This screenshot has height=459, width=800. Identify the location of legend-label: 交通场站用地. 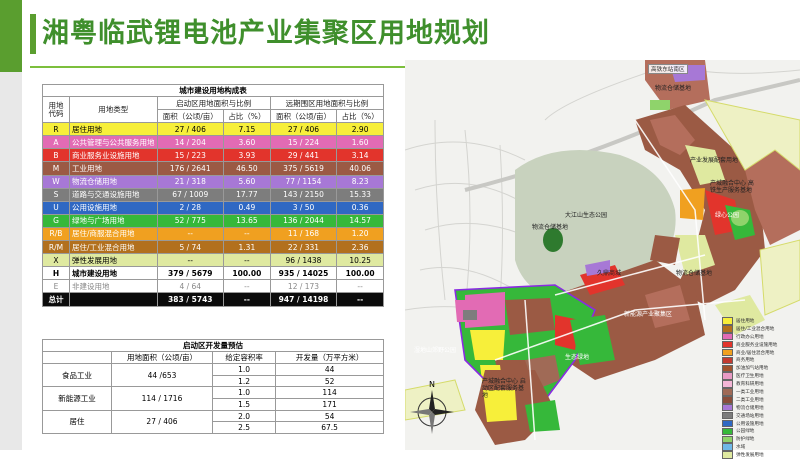
(750, 416).